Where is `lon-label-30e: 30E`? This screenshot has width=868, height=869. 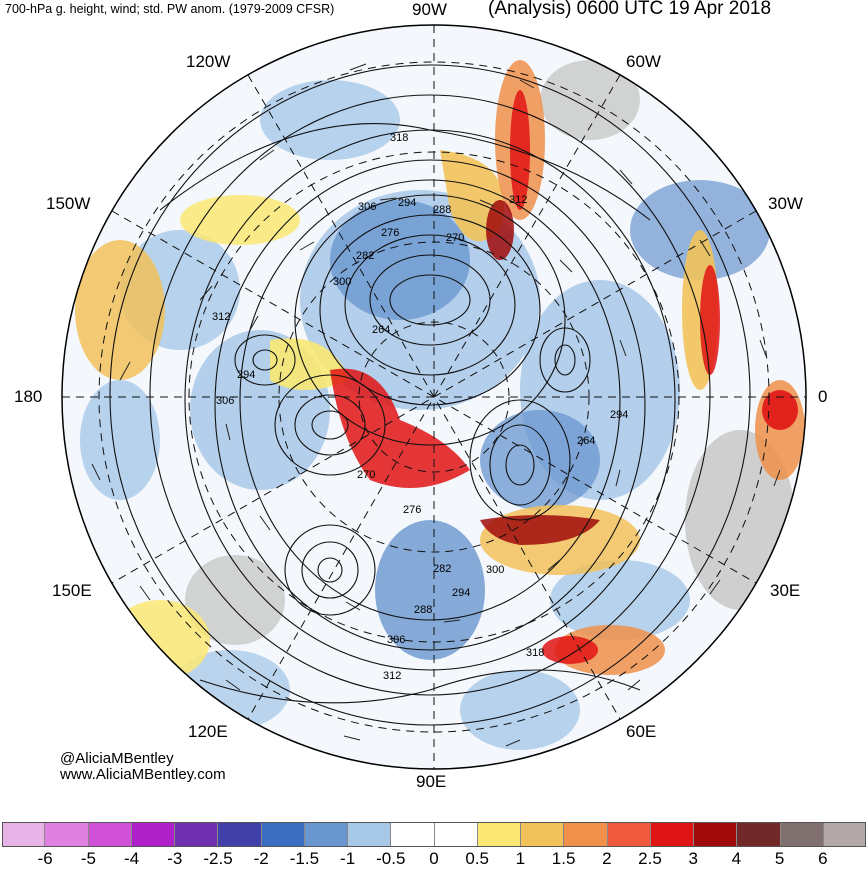
lon-label-30e: 30E is located at coordinates (785, 590).